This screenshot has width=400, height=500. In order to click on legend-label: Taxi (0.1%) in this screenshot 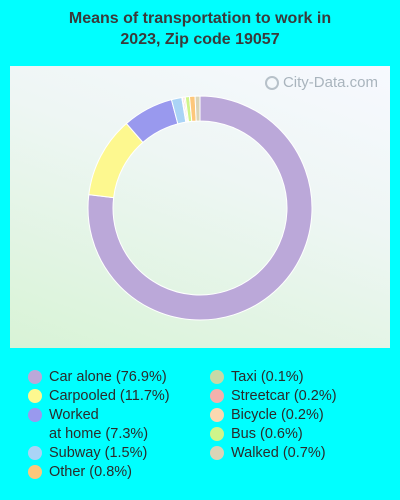, I will do `click(306, 377)`.